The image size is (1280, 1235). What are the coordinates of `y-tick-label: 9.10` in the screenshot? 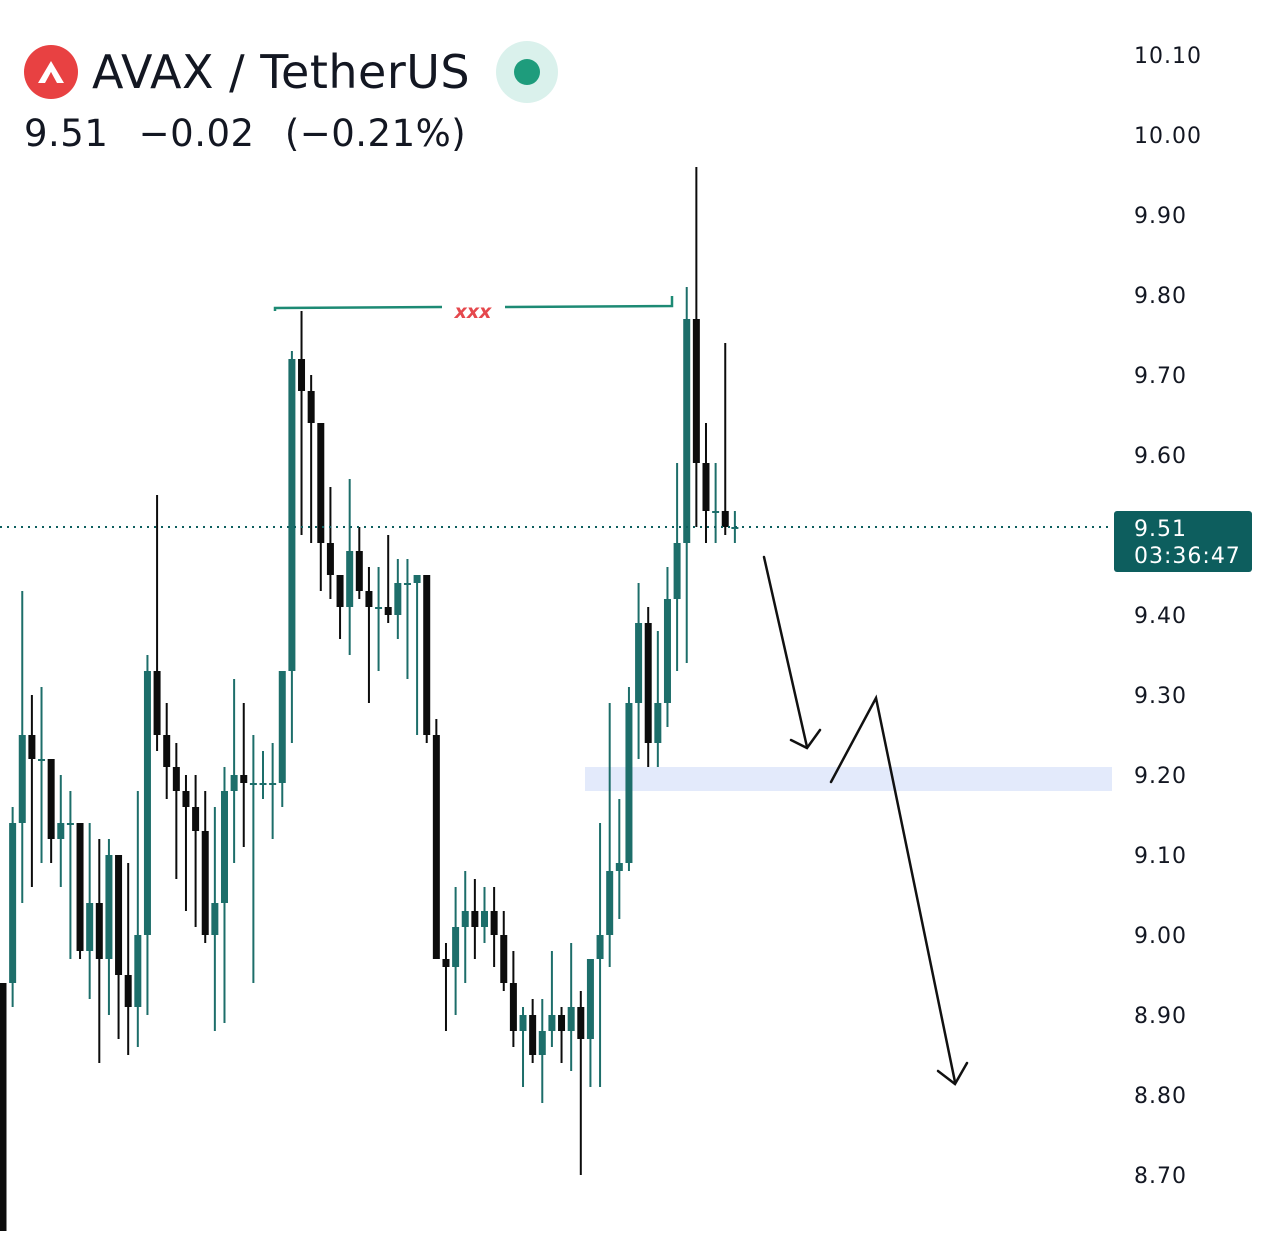 It's located at (1160, 856).